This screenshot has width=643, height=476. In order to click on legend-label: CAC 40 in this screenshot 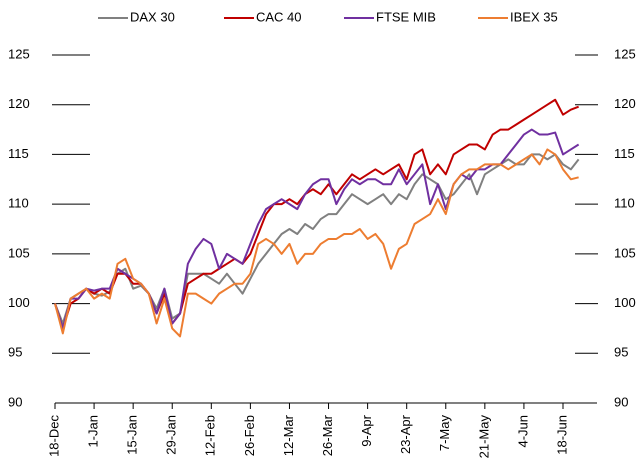, I will do `click(279, 16)`.